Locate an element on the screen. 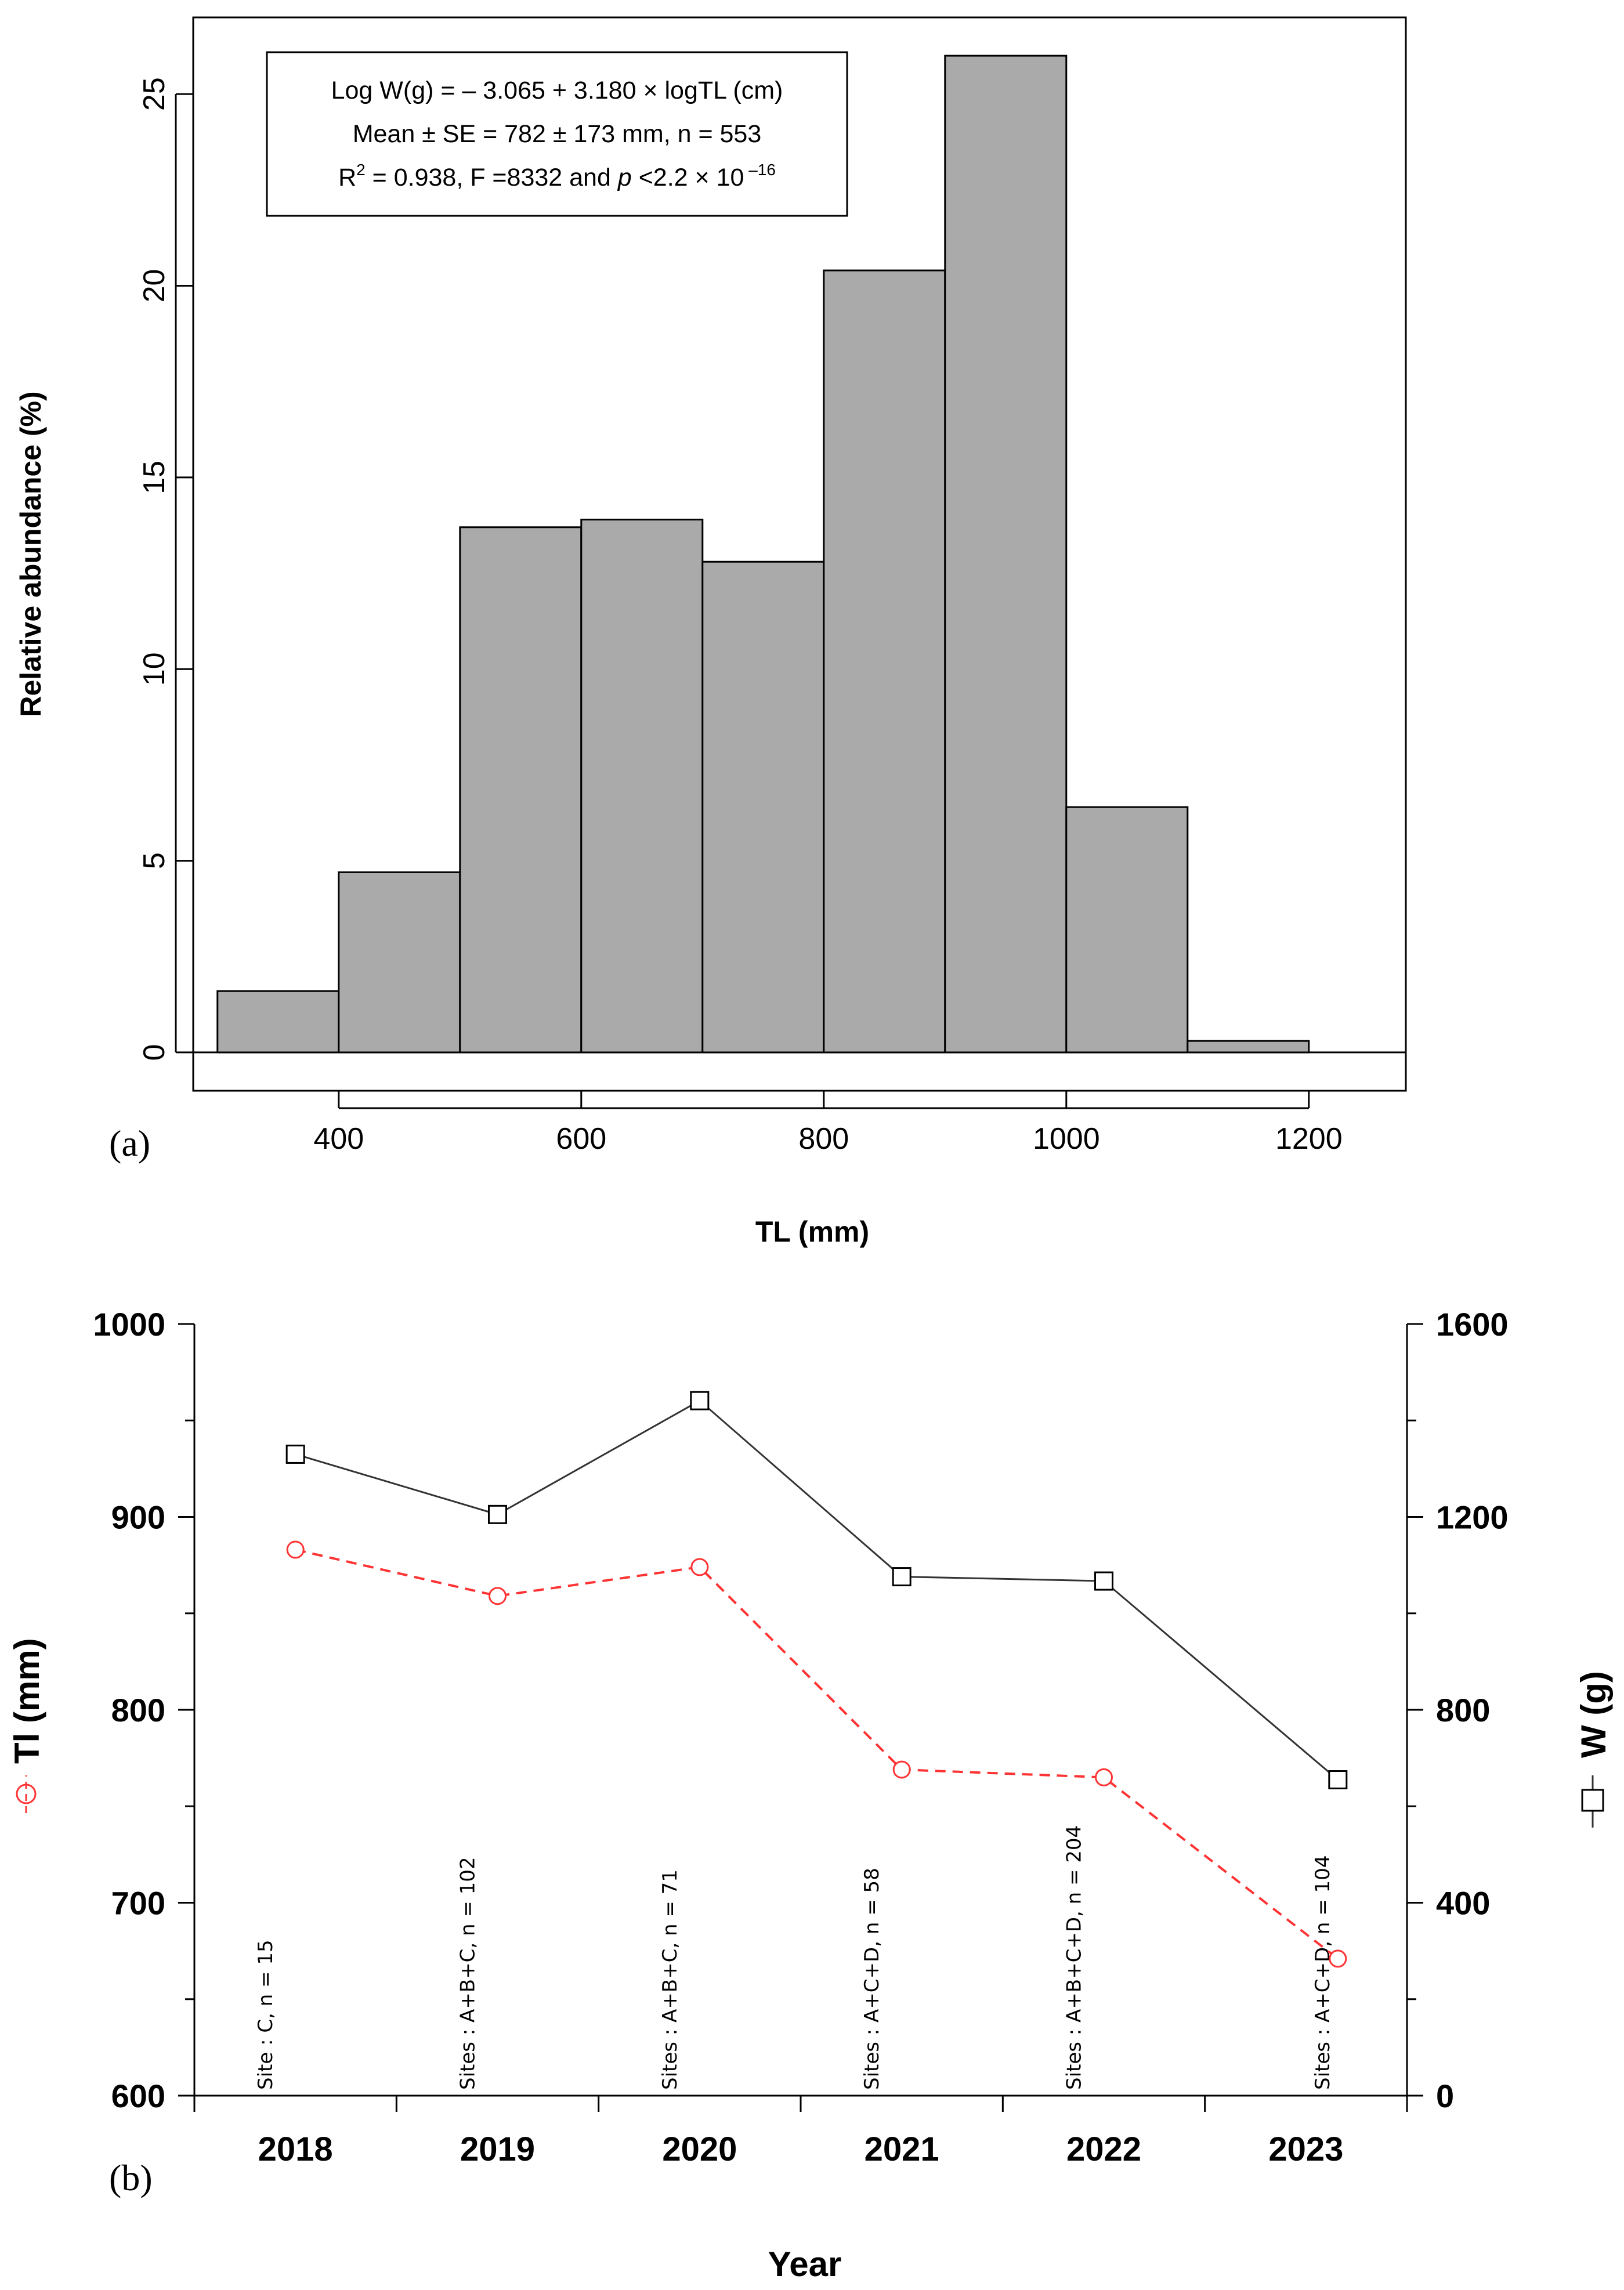 The width and height of the screenshot is (1624, 2290). year-label-2018: 2018 is located at coordinates (295, 2149).